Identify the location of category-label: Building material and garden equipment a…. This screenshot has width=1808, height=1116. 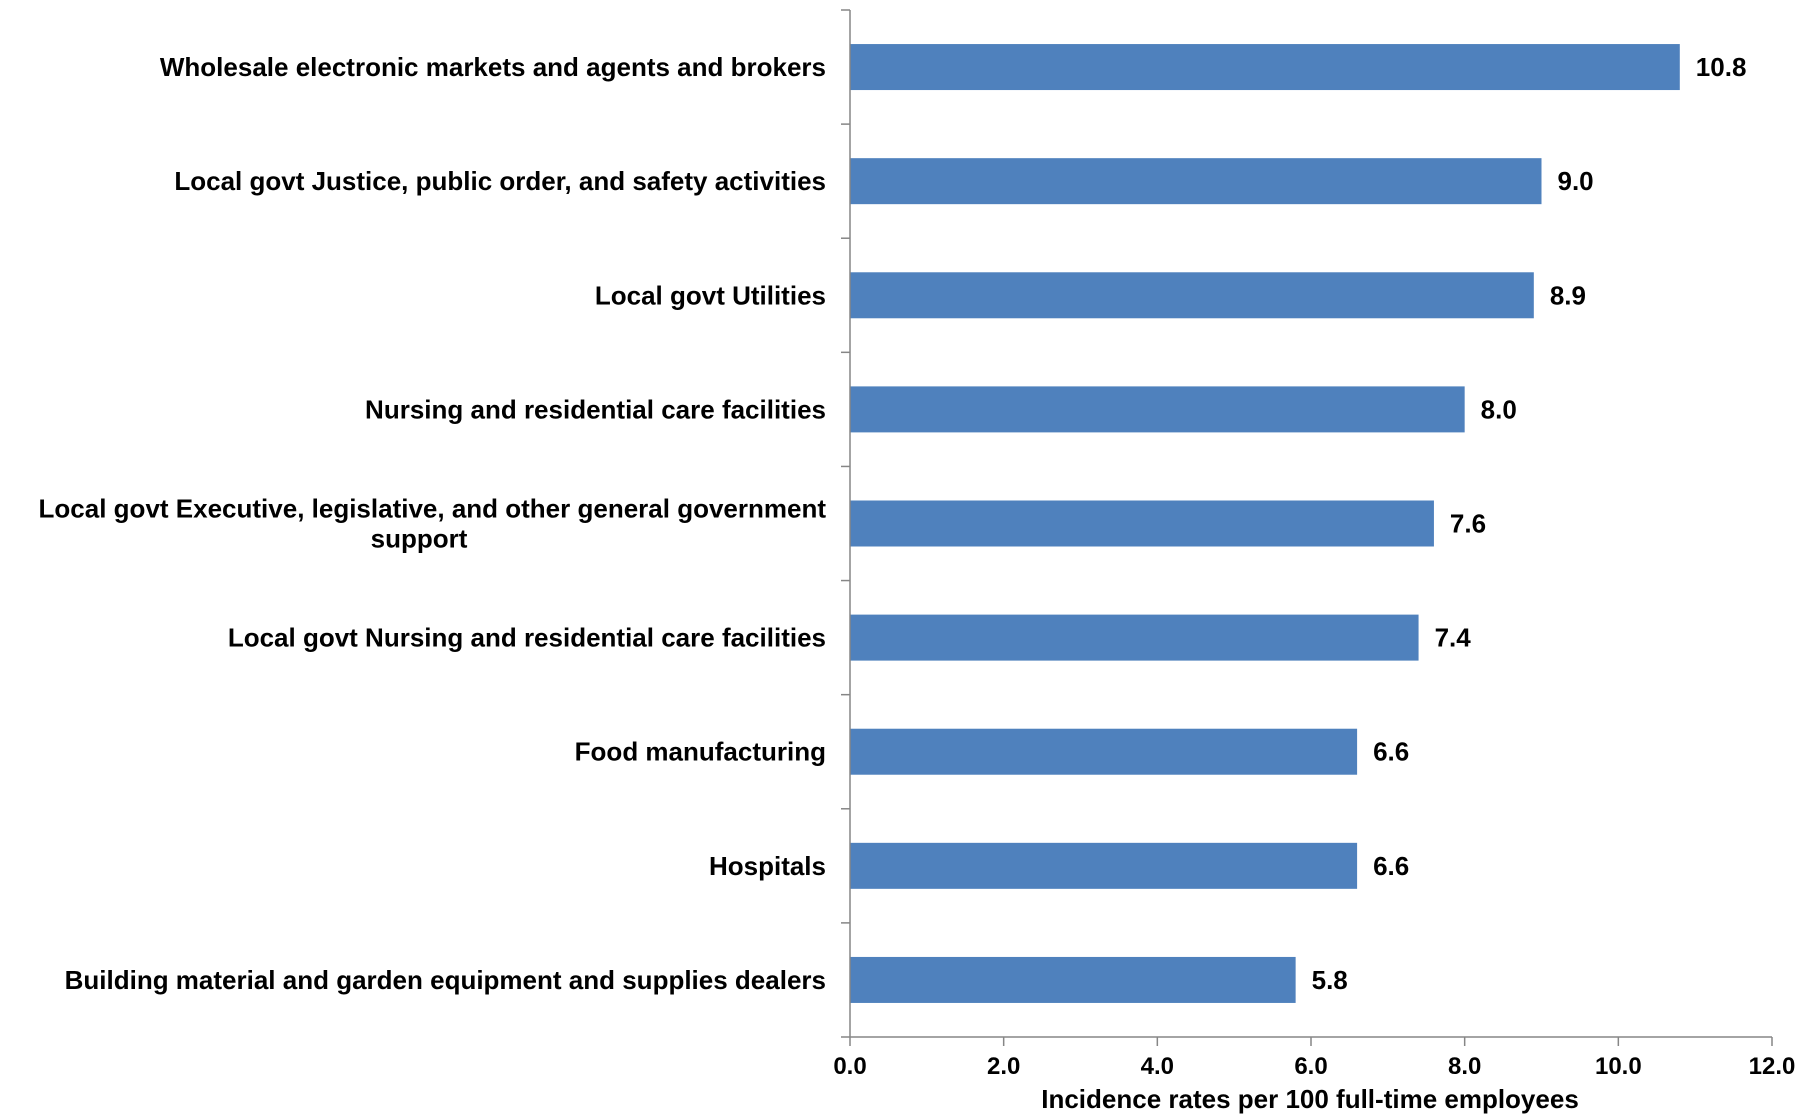
(445, 980).